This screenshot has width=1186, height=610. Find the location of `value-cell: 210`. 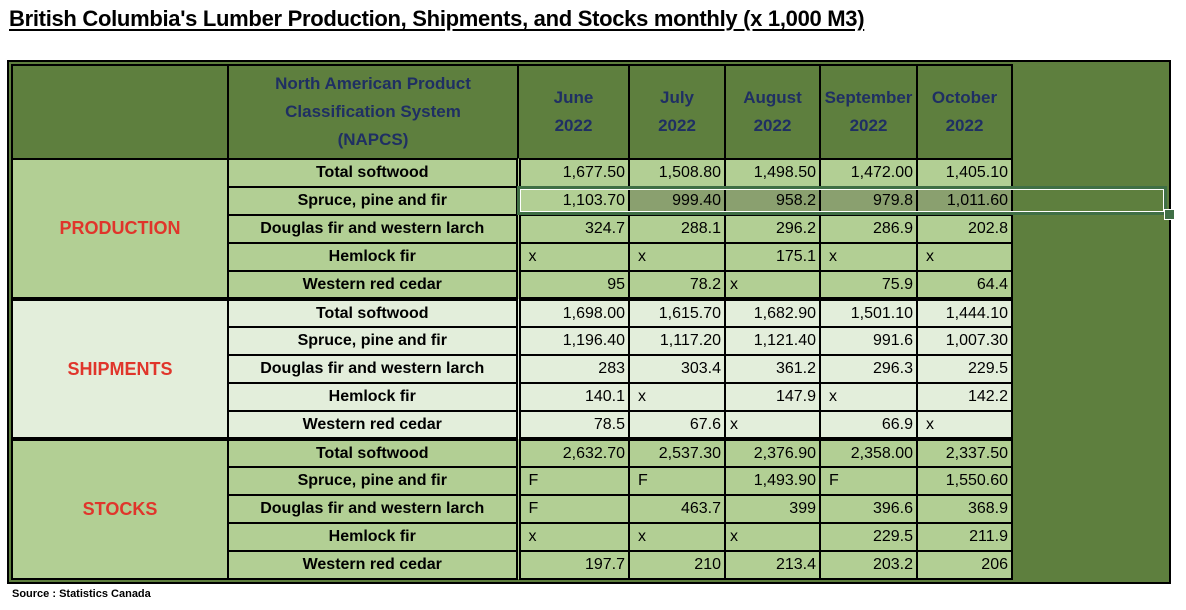

value-cell: 210 is located at coordinates (677, 565).